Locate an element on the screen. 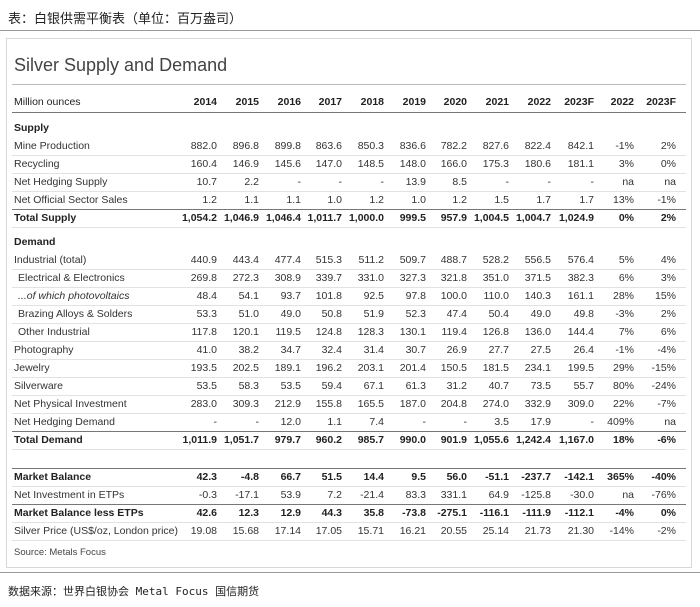 This screenshot has height=607, width=700. cell-value: 2.2 is located at coordinates (251, 182).